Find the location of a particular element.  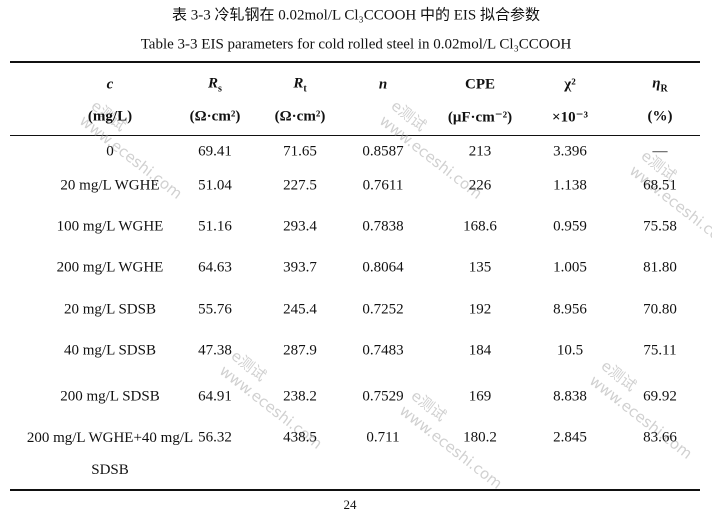

column-unit: (%) is located at coordinates (660, 116).